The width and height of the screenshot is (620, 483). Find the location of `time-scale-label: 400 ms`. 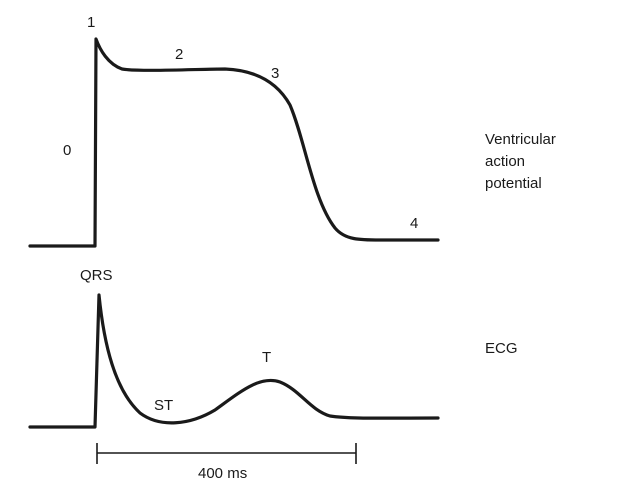

time-scale-label: 400 ms is located at coordinates (222, 473).